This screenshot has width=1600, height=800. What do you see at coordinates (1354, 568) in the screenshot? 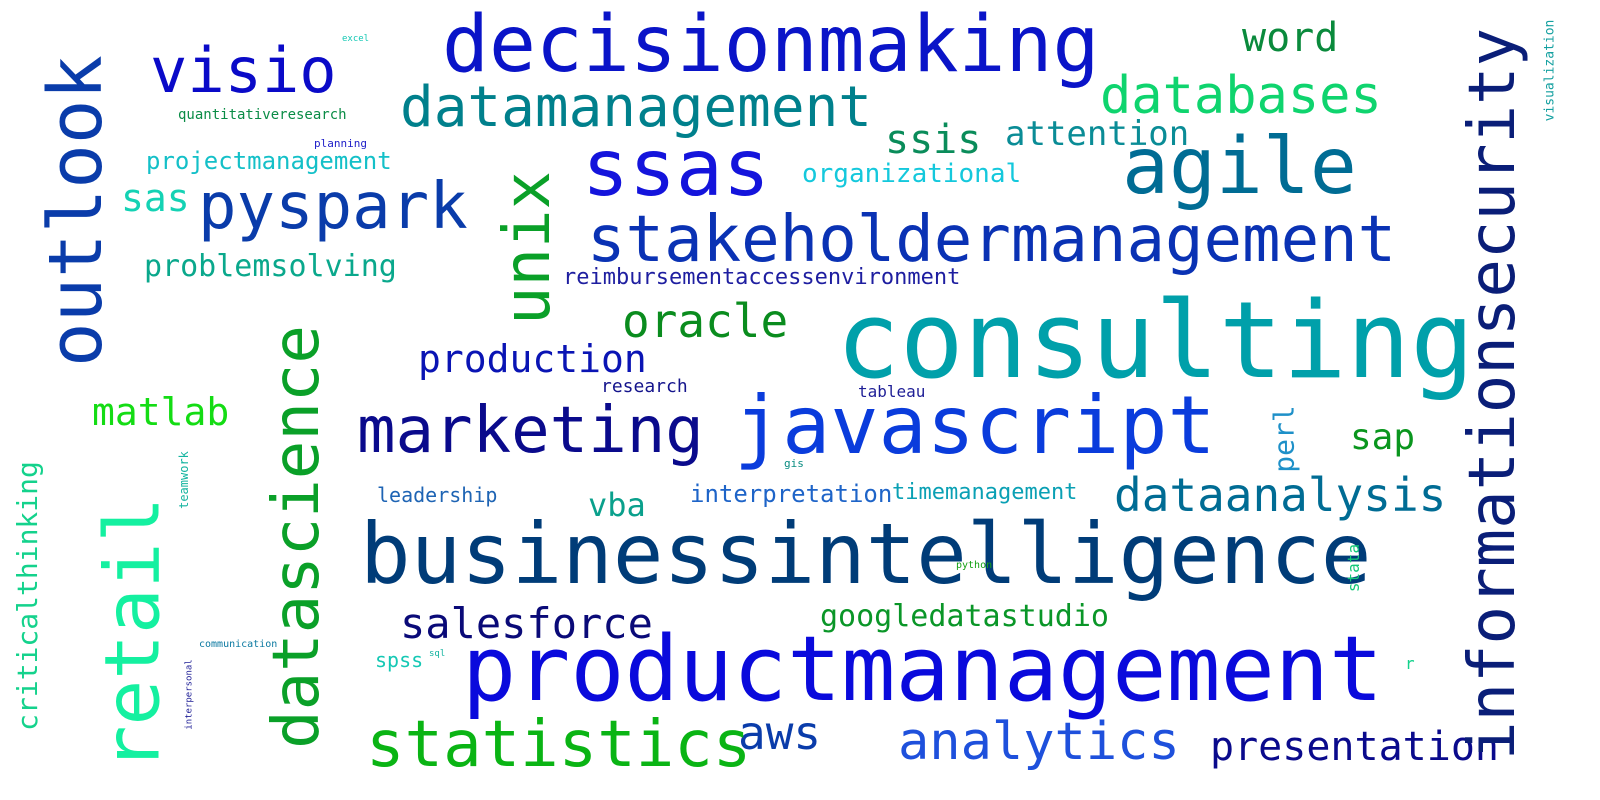
I see `word-stata: stata` at bounding box center [1354, 568].